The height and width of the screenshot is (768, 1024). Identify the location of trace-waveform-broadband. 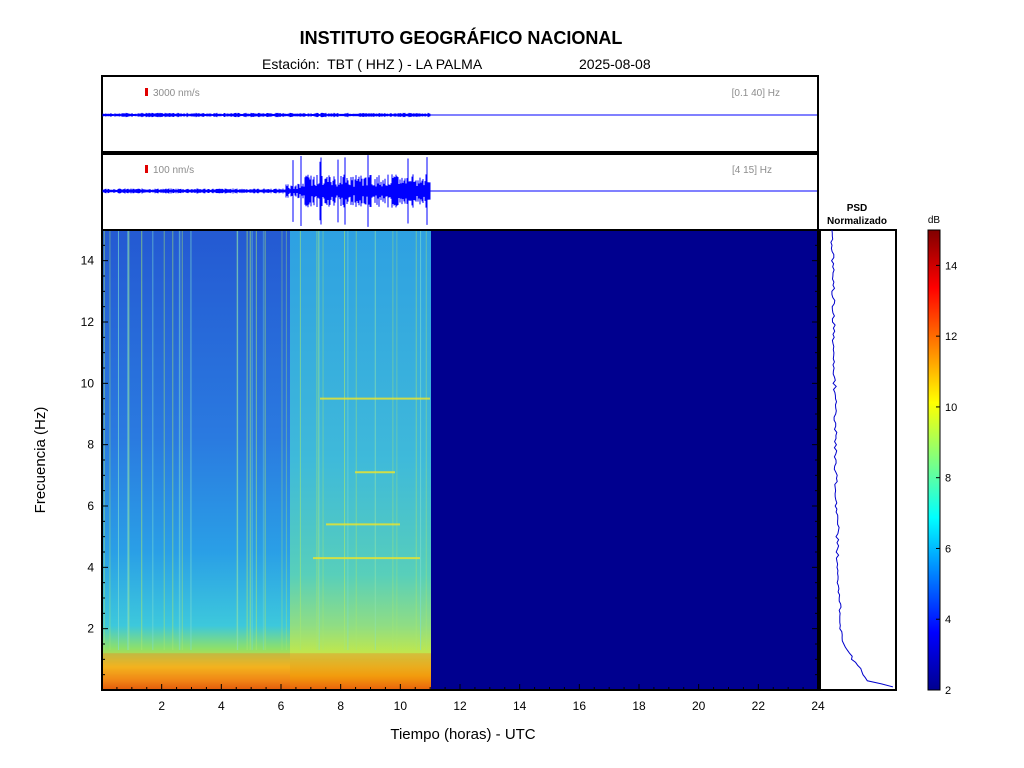
(459, 115).